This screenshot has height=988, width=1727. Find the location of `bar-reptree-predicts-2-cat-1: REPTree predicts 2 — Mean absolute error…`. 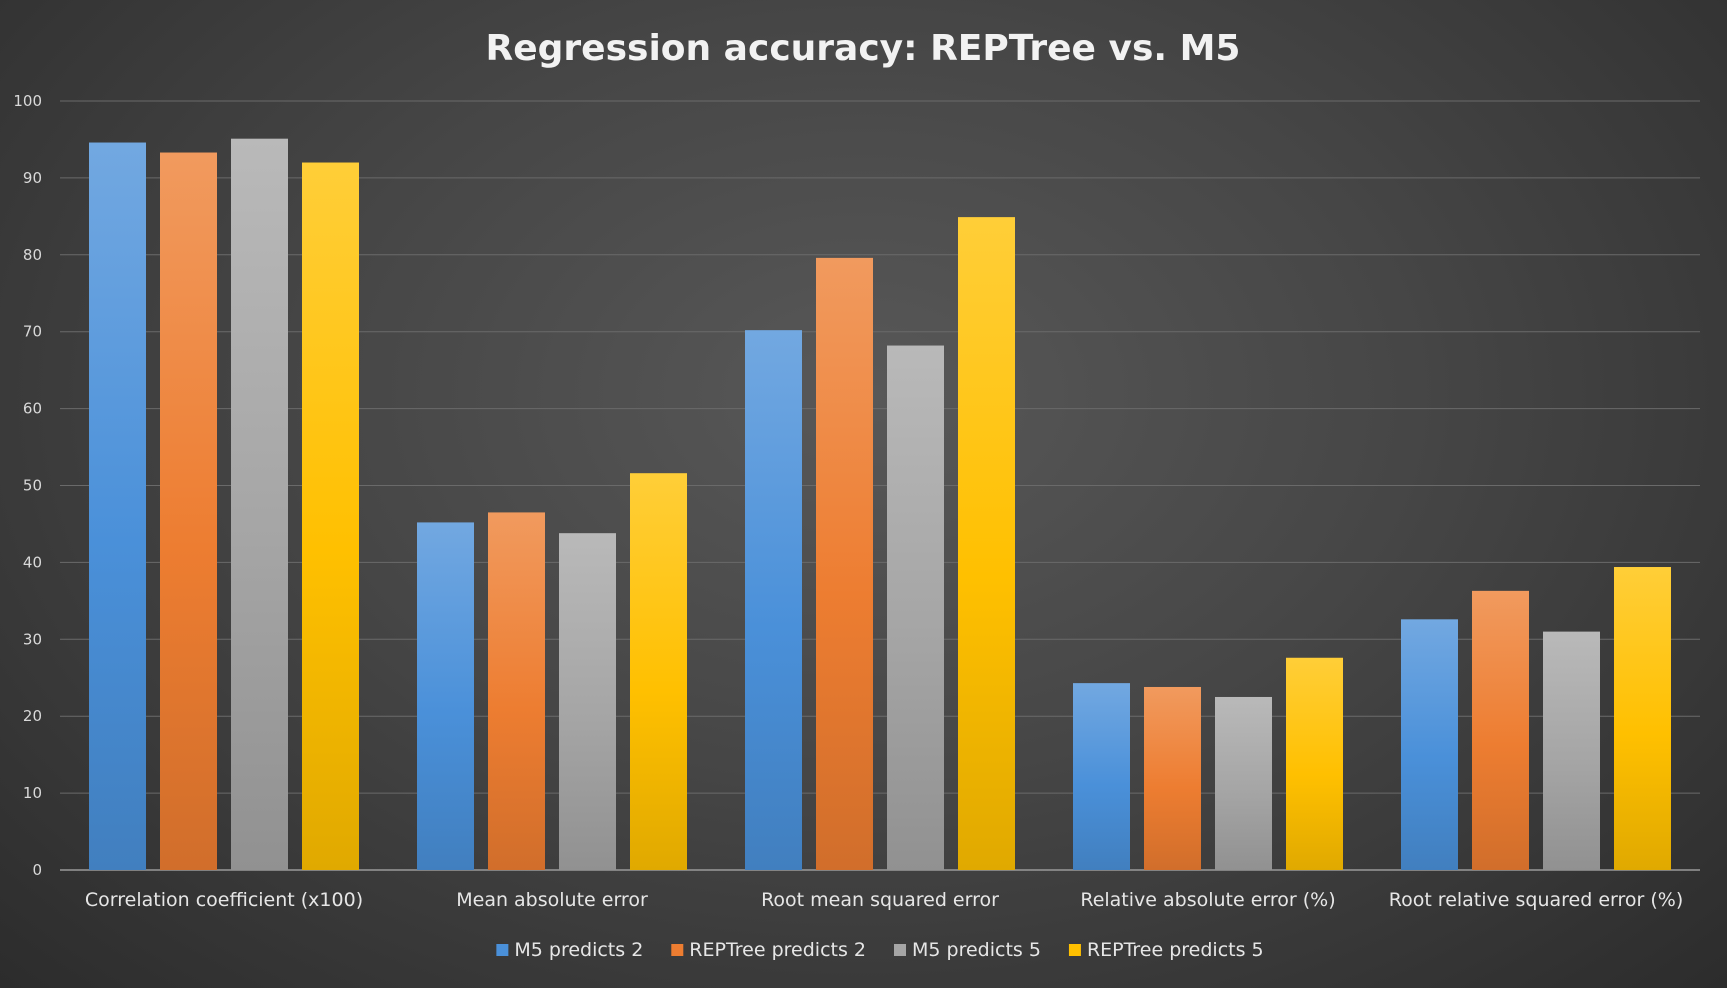

bar-reptree-predicts-2-cat-1: REPTree predicts 2 — Mean absolute error… is located at coordinates (516, 691).